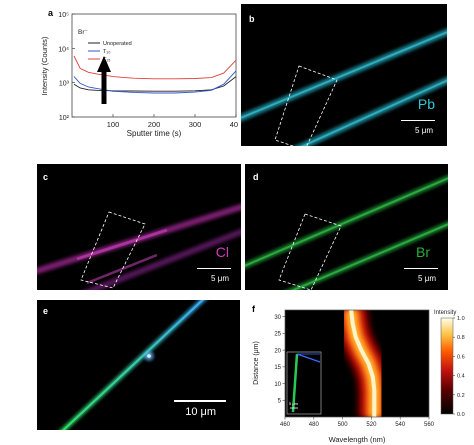 The image size is (474, 445). I want to click on chart-a-ticks: 100 200 300 400 10² 10³ 10⁴ 10⁵, so click(148, 70).